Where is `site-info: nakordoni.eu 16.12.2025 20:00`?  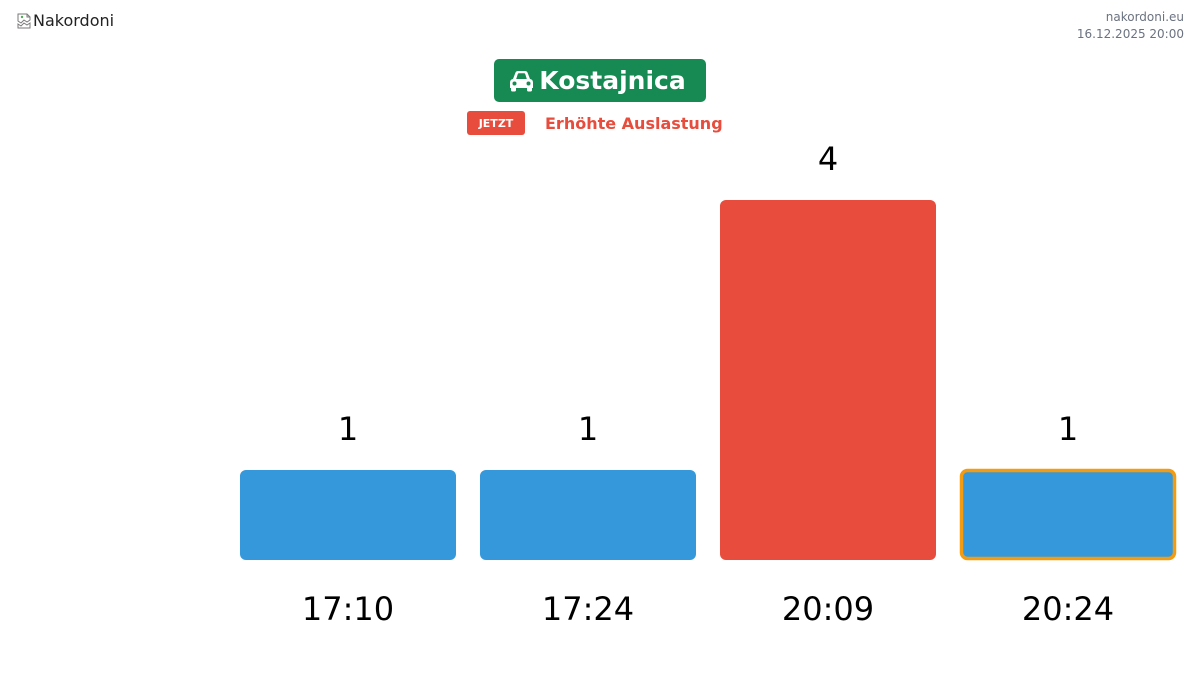 site-info: nakordoni.eu 16.12.2025 20:00 is located at coordinates (1130, 26).